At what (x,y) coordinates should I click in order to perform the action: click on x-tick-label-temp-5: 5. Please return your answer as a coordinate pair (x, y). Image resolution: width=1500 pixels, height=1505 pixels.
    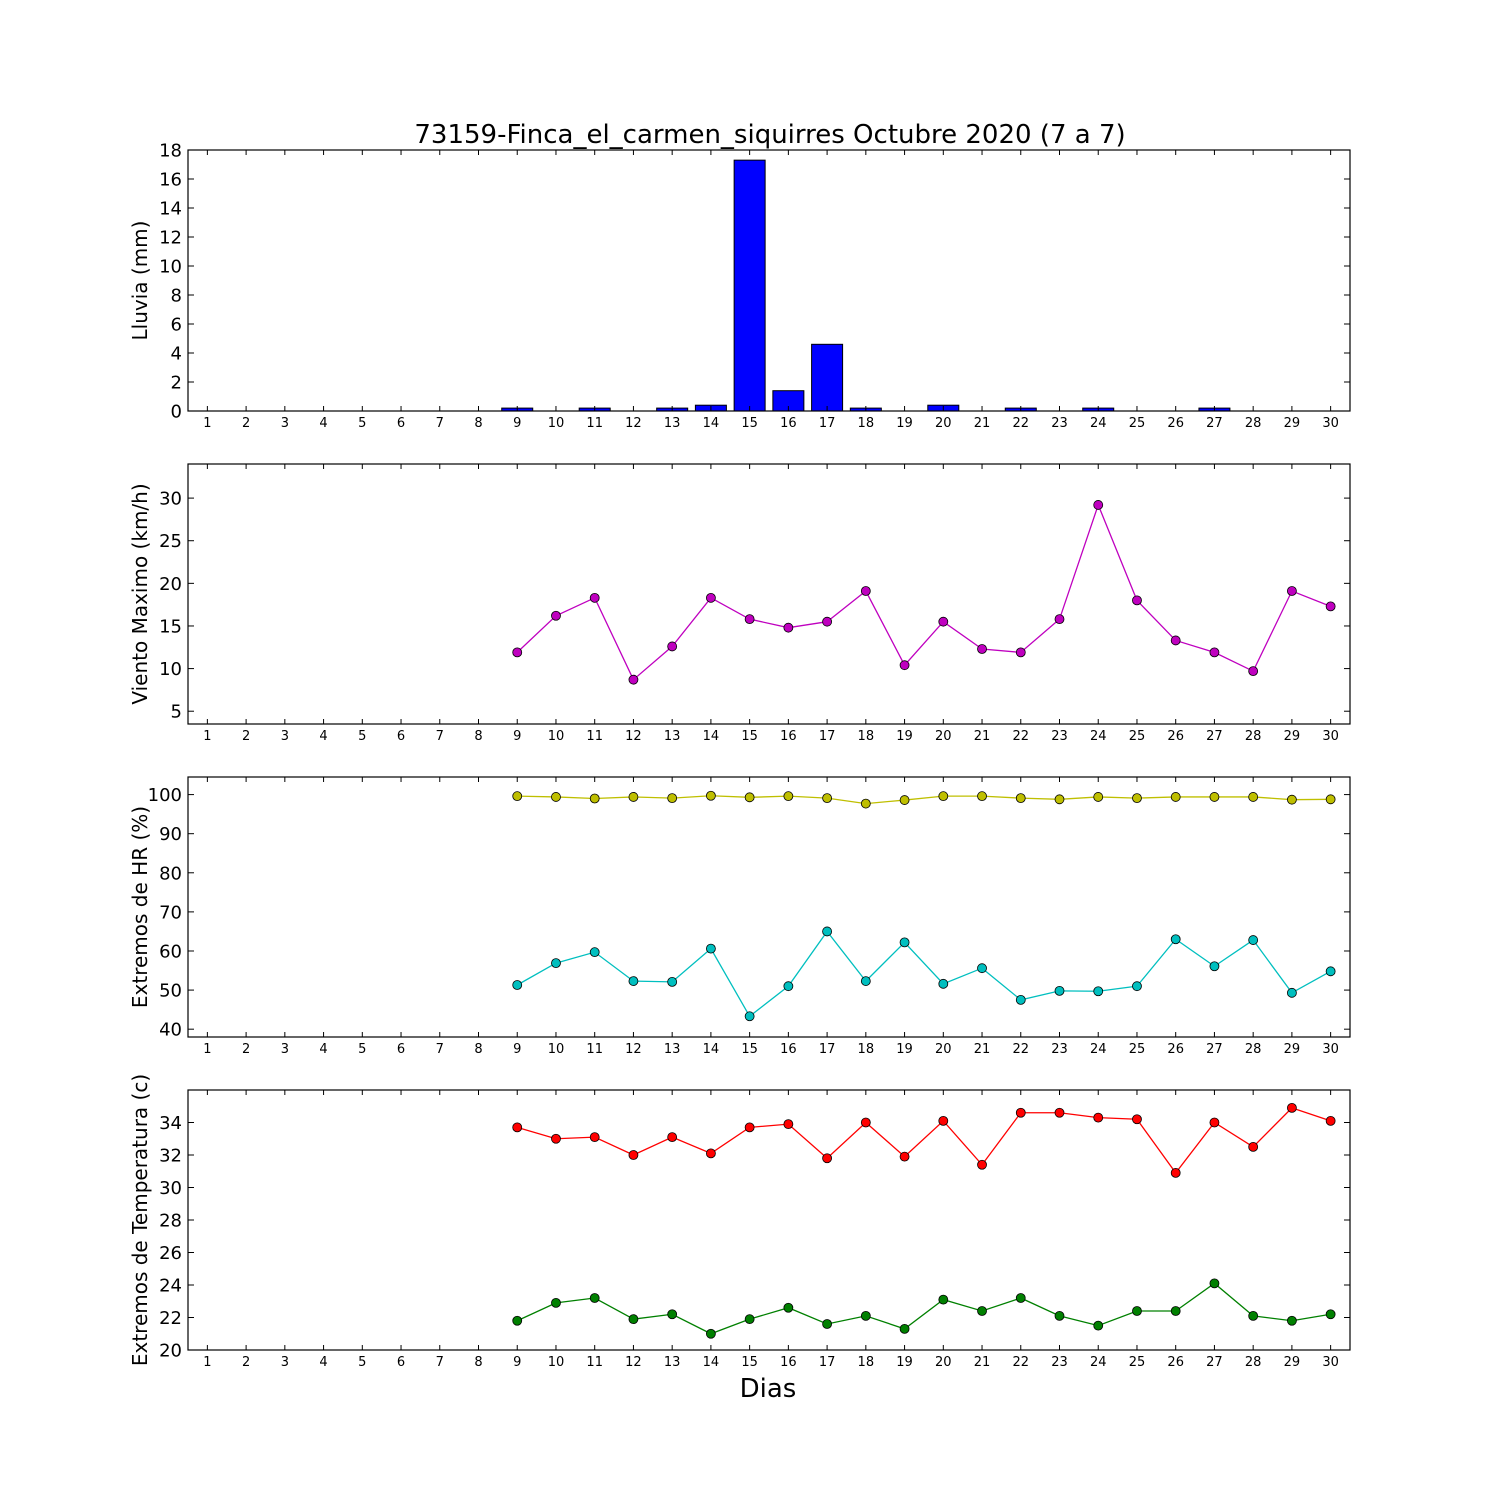
    Looking at the image, I should click on (362, 1362).